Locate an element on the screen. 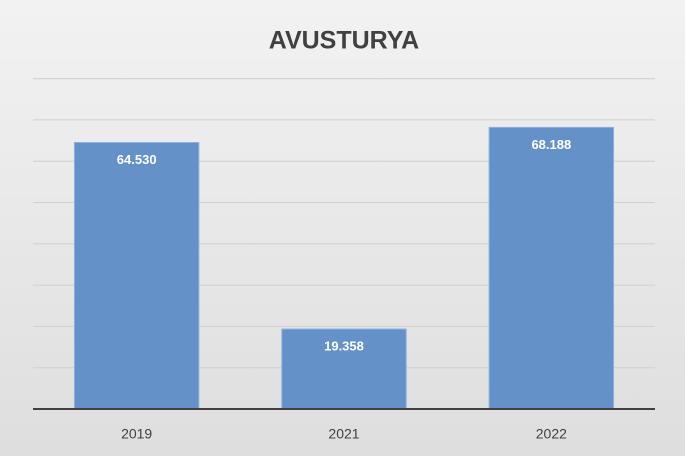 Image resolution: width=685 pixels, height=456 pixels. x-tick-label: 2022 is located at coordinates (551, 434).